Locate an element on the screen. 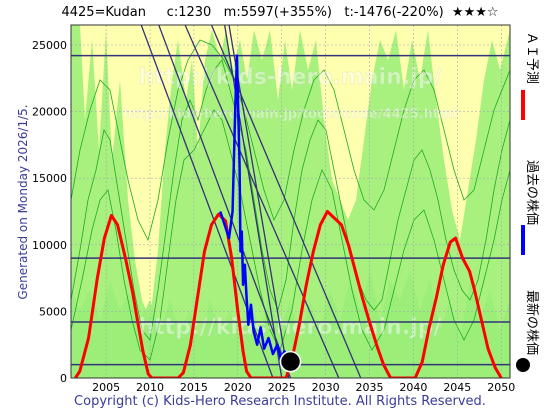 The width and height of the screenshot is (560, 420). watermark-1: http://kids-hero.main.jp/ is located at coordinates (290, 77).